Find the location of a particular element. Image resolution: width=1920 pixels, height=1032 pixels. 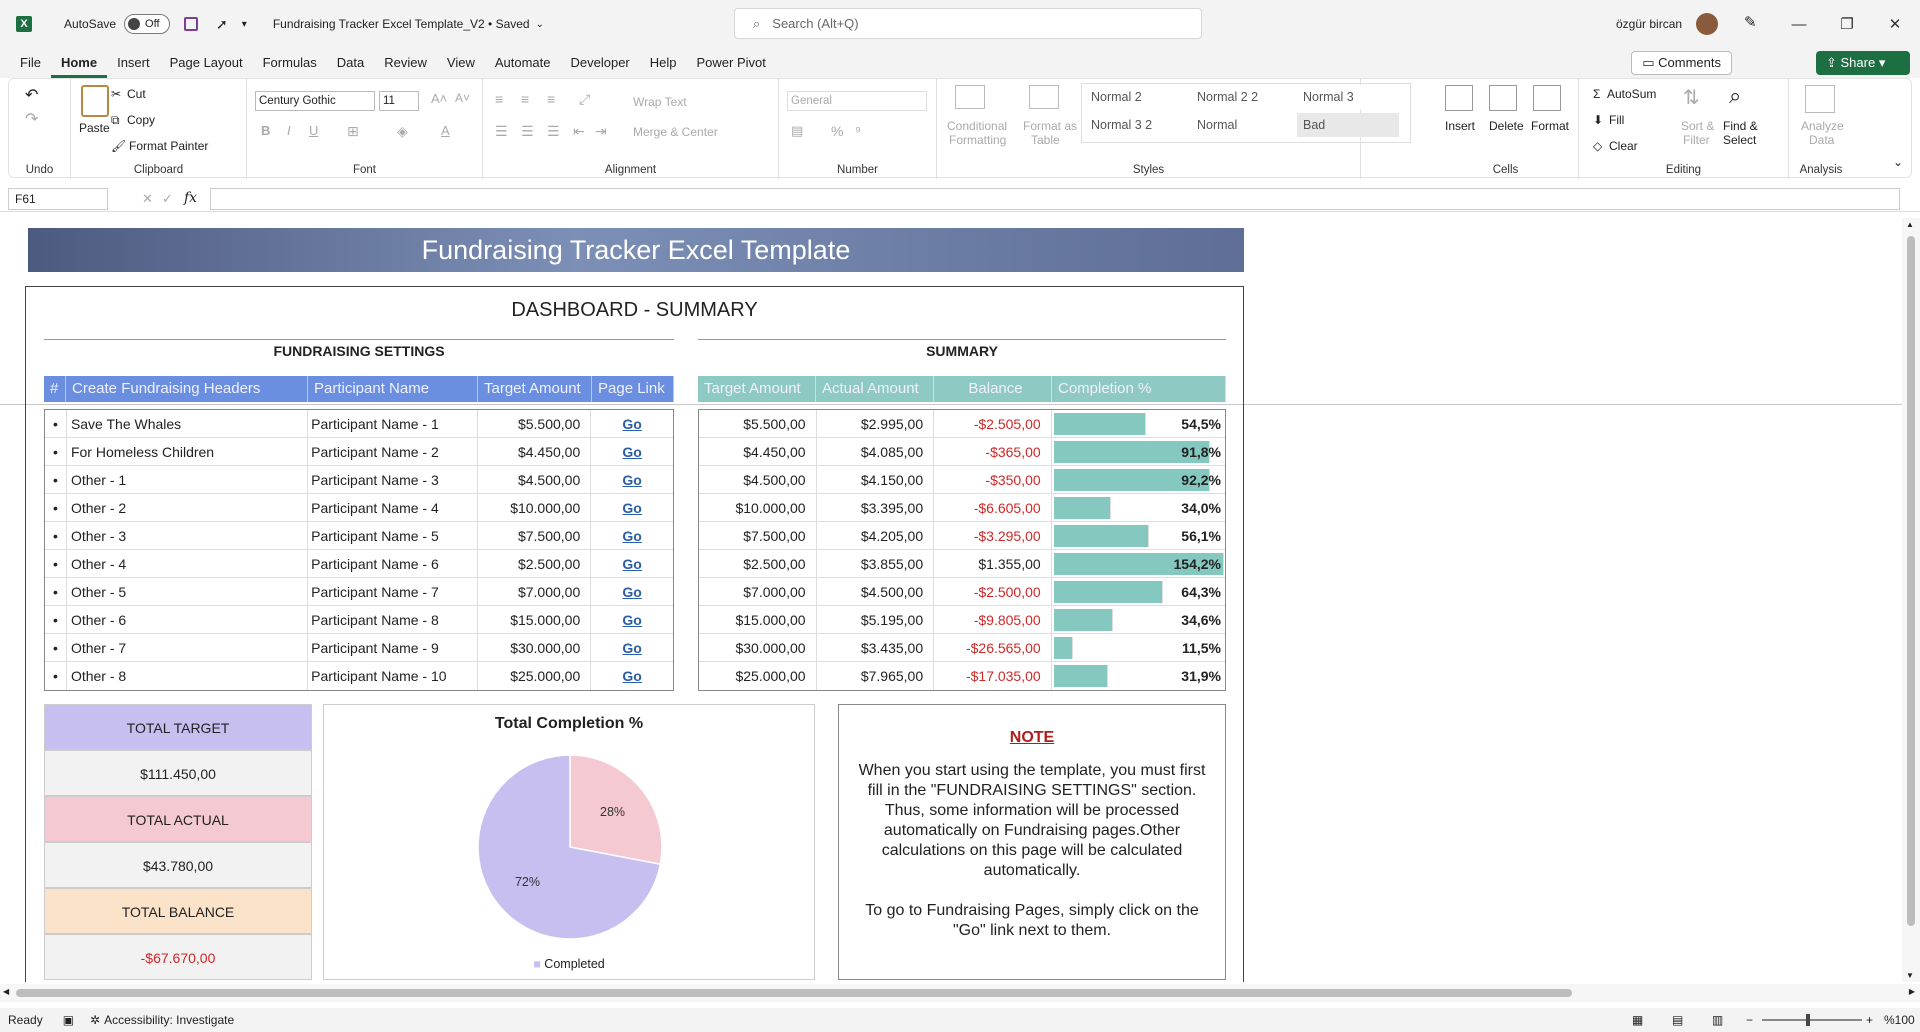

tab-insert: Insert is located at coordinates (133, 62).